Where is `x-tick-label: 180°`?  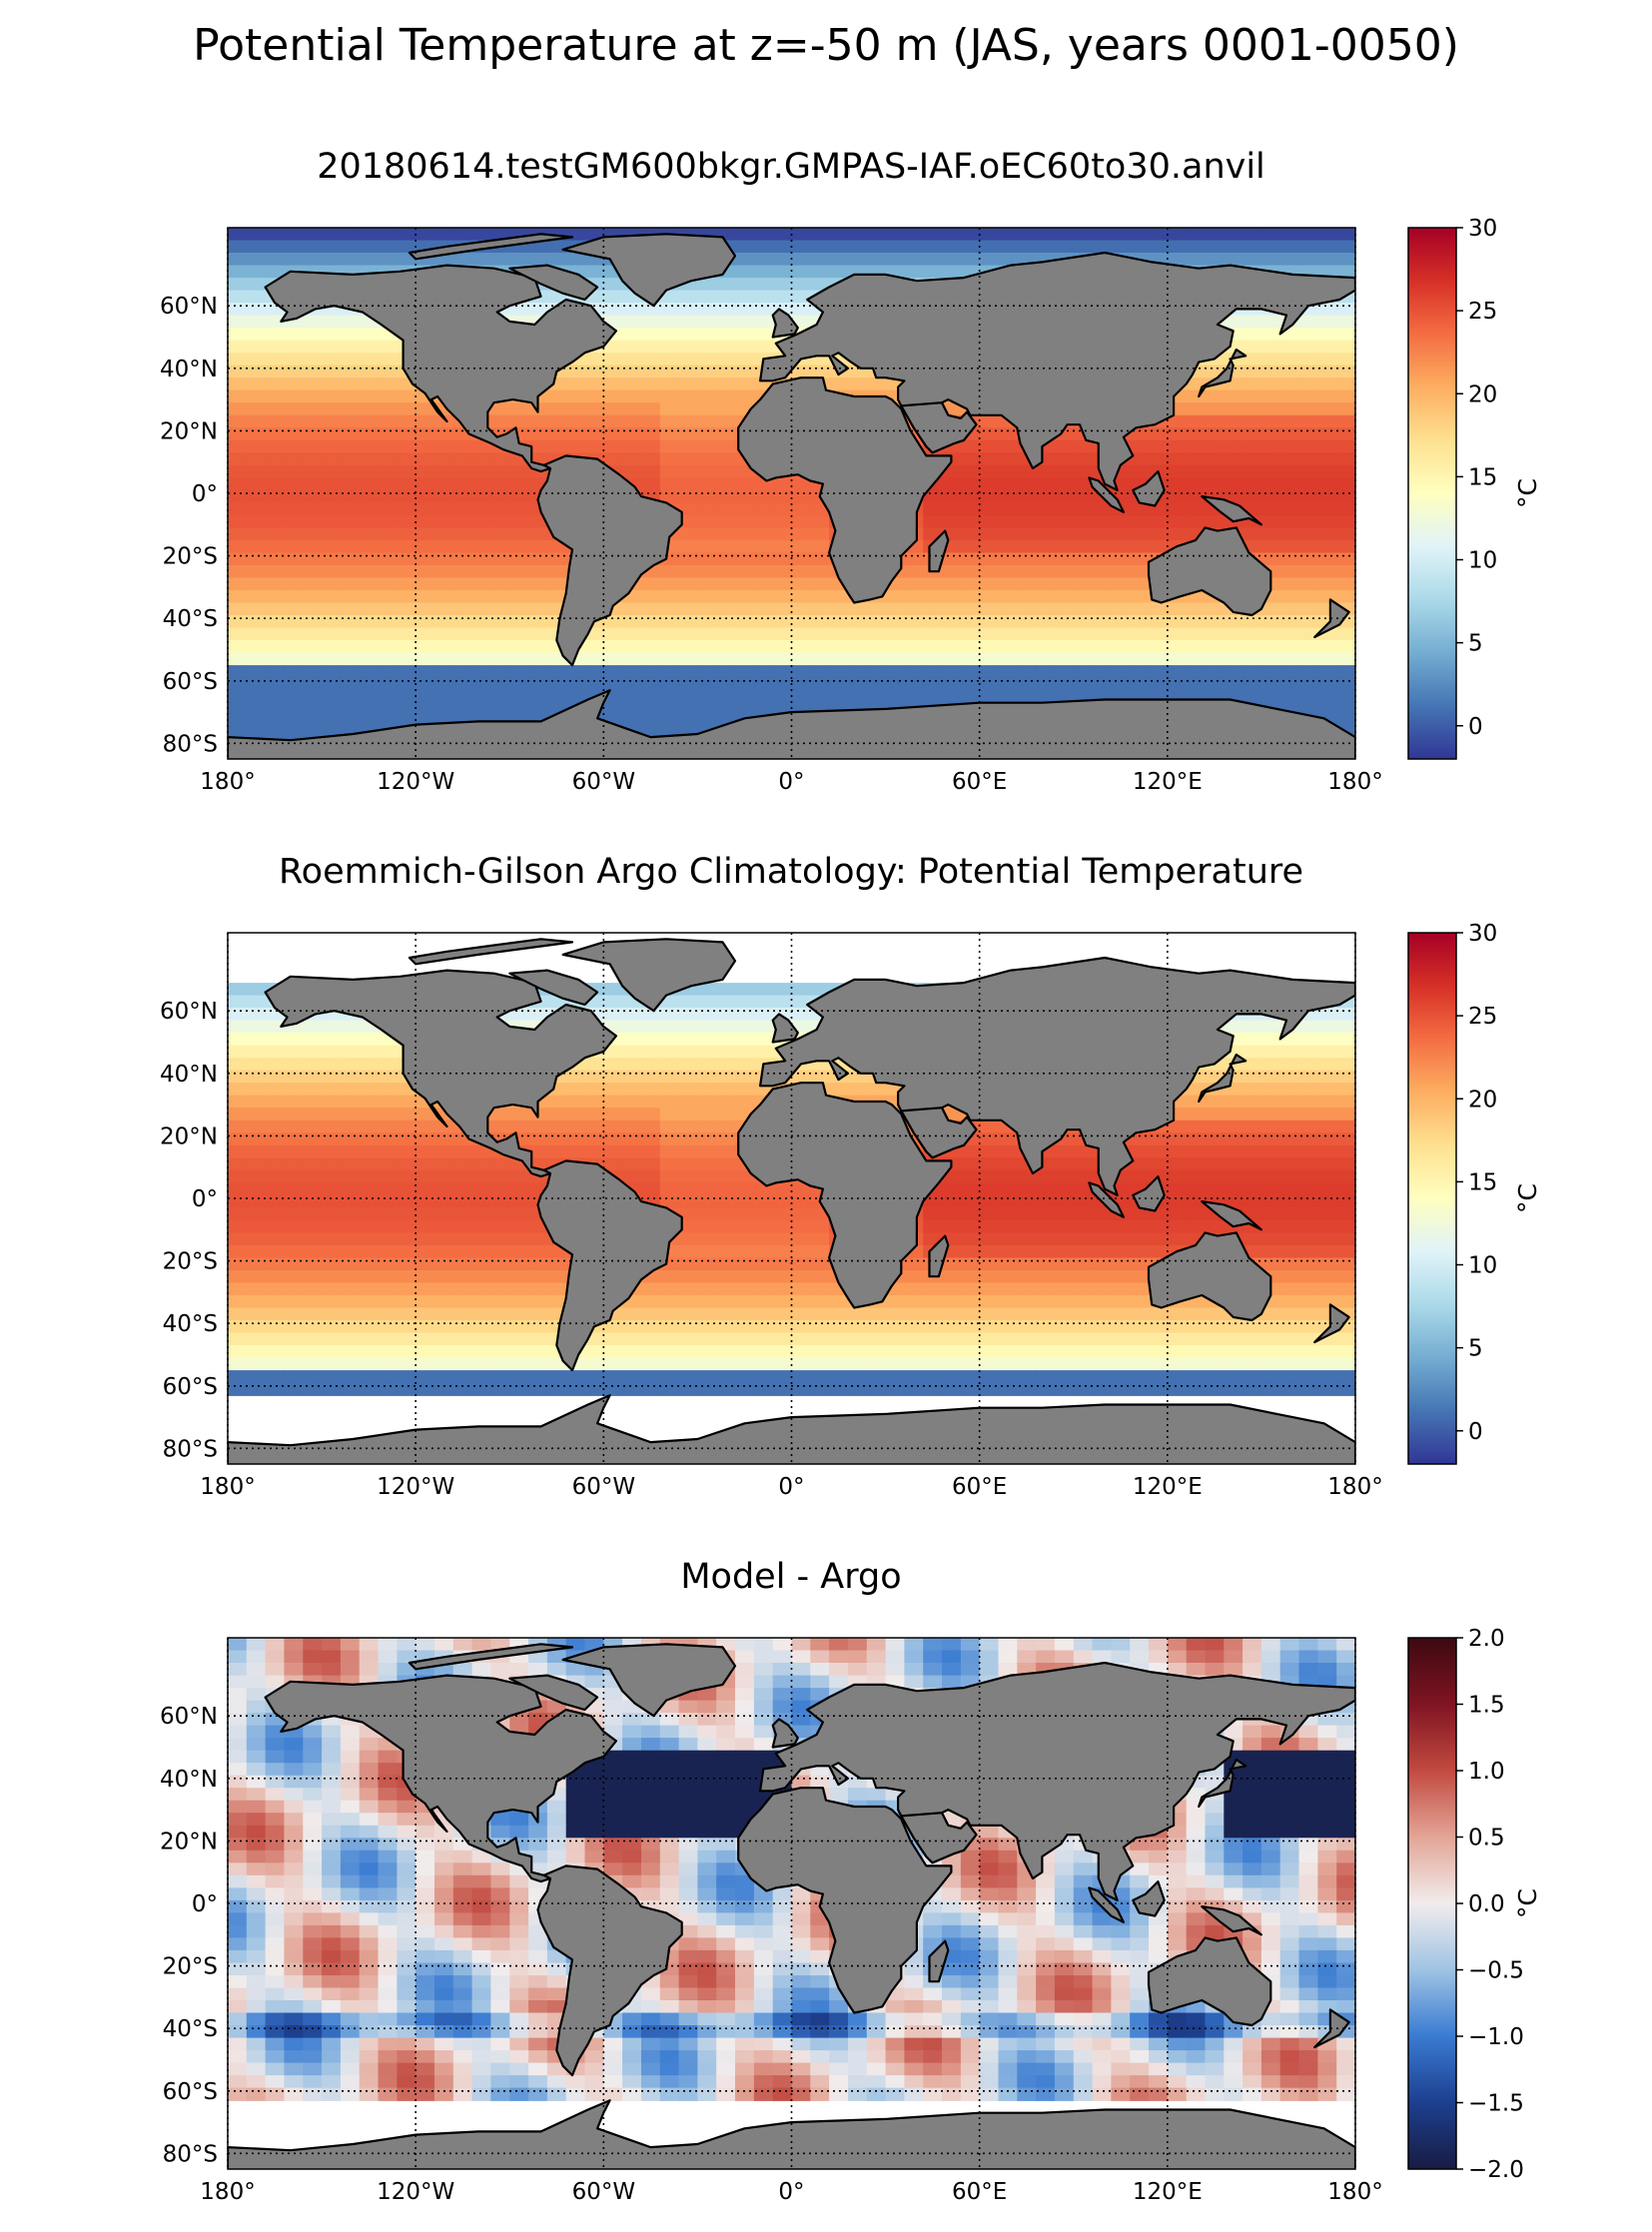
x-tick-label: 180° is located at coordinates (227, 782).